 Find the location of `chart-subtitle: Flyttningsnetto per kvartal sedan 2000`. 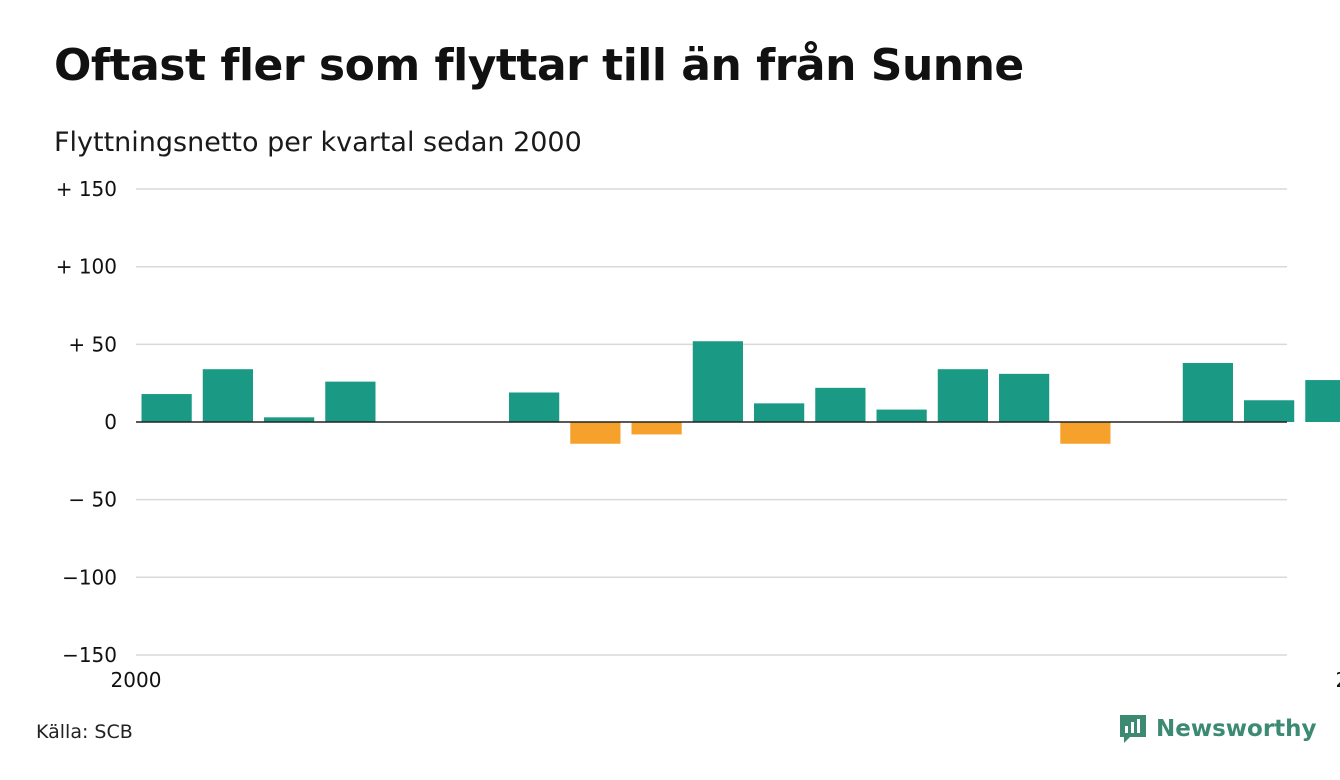

chart-subtitle: Flyttningsnetto per kvartal sedan 2000 is located at coordinates (318, 142).